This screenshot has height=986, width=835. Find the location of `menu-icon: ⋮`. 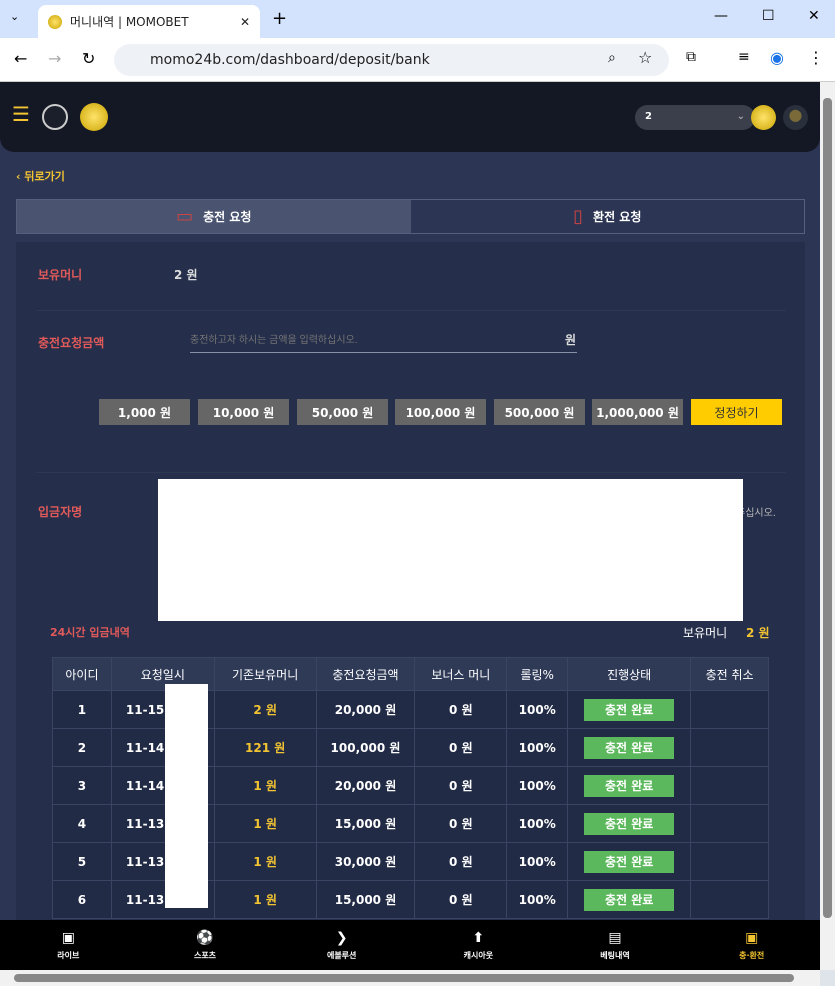

menu-icon: ⋮ is located at coordinates (816, 57).